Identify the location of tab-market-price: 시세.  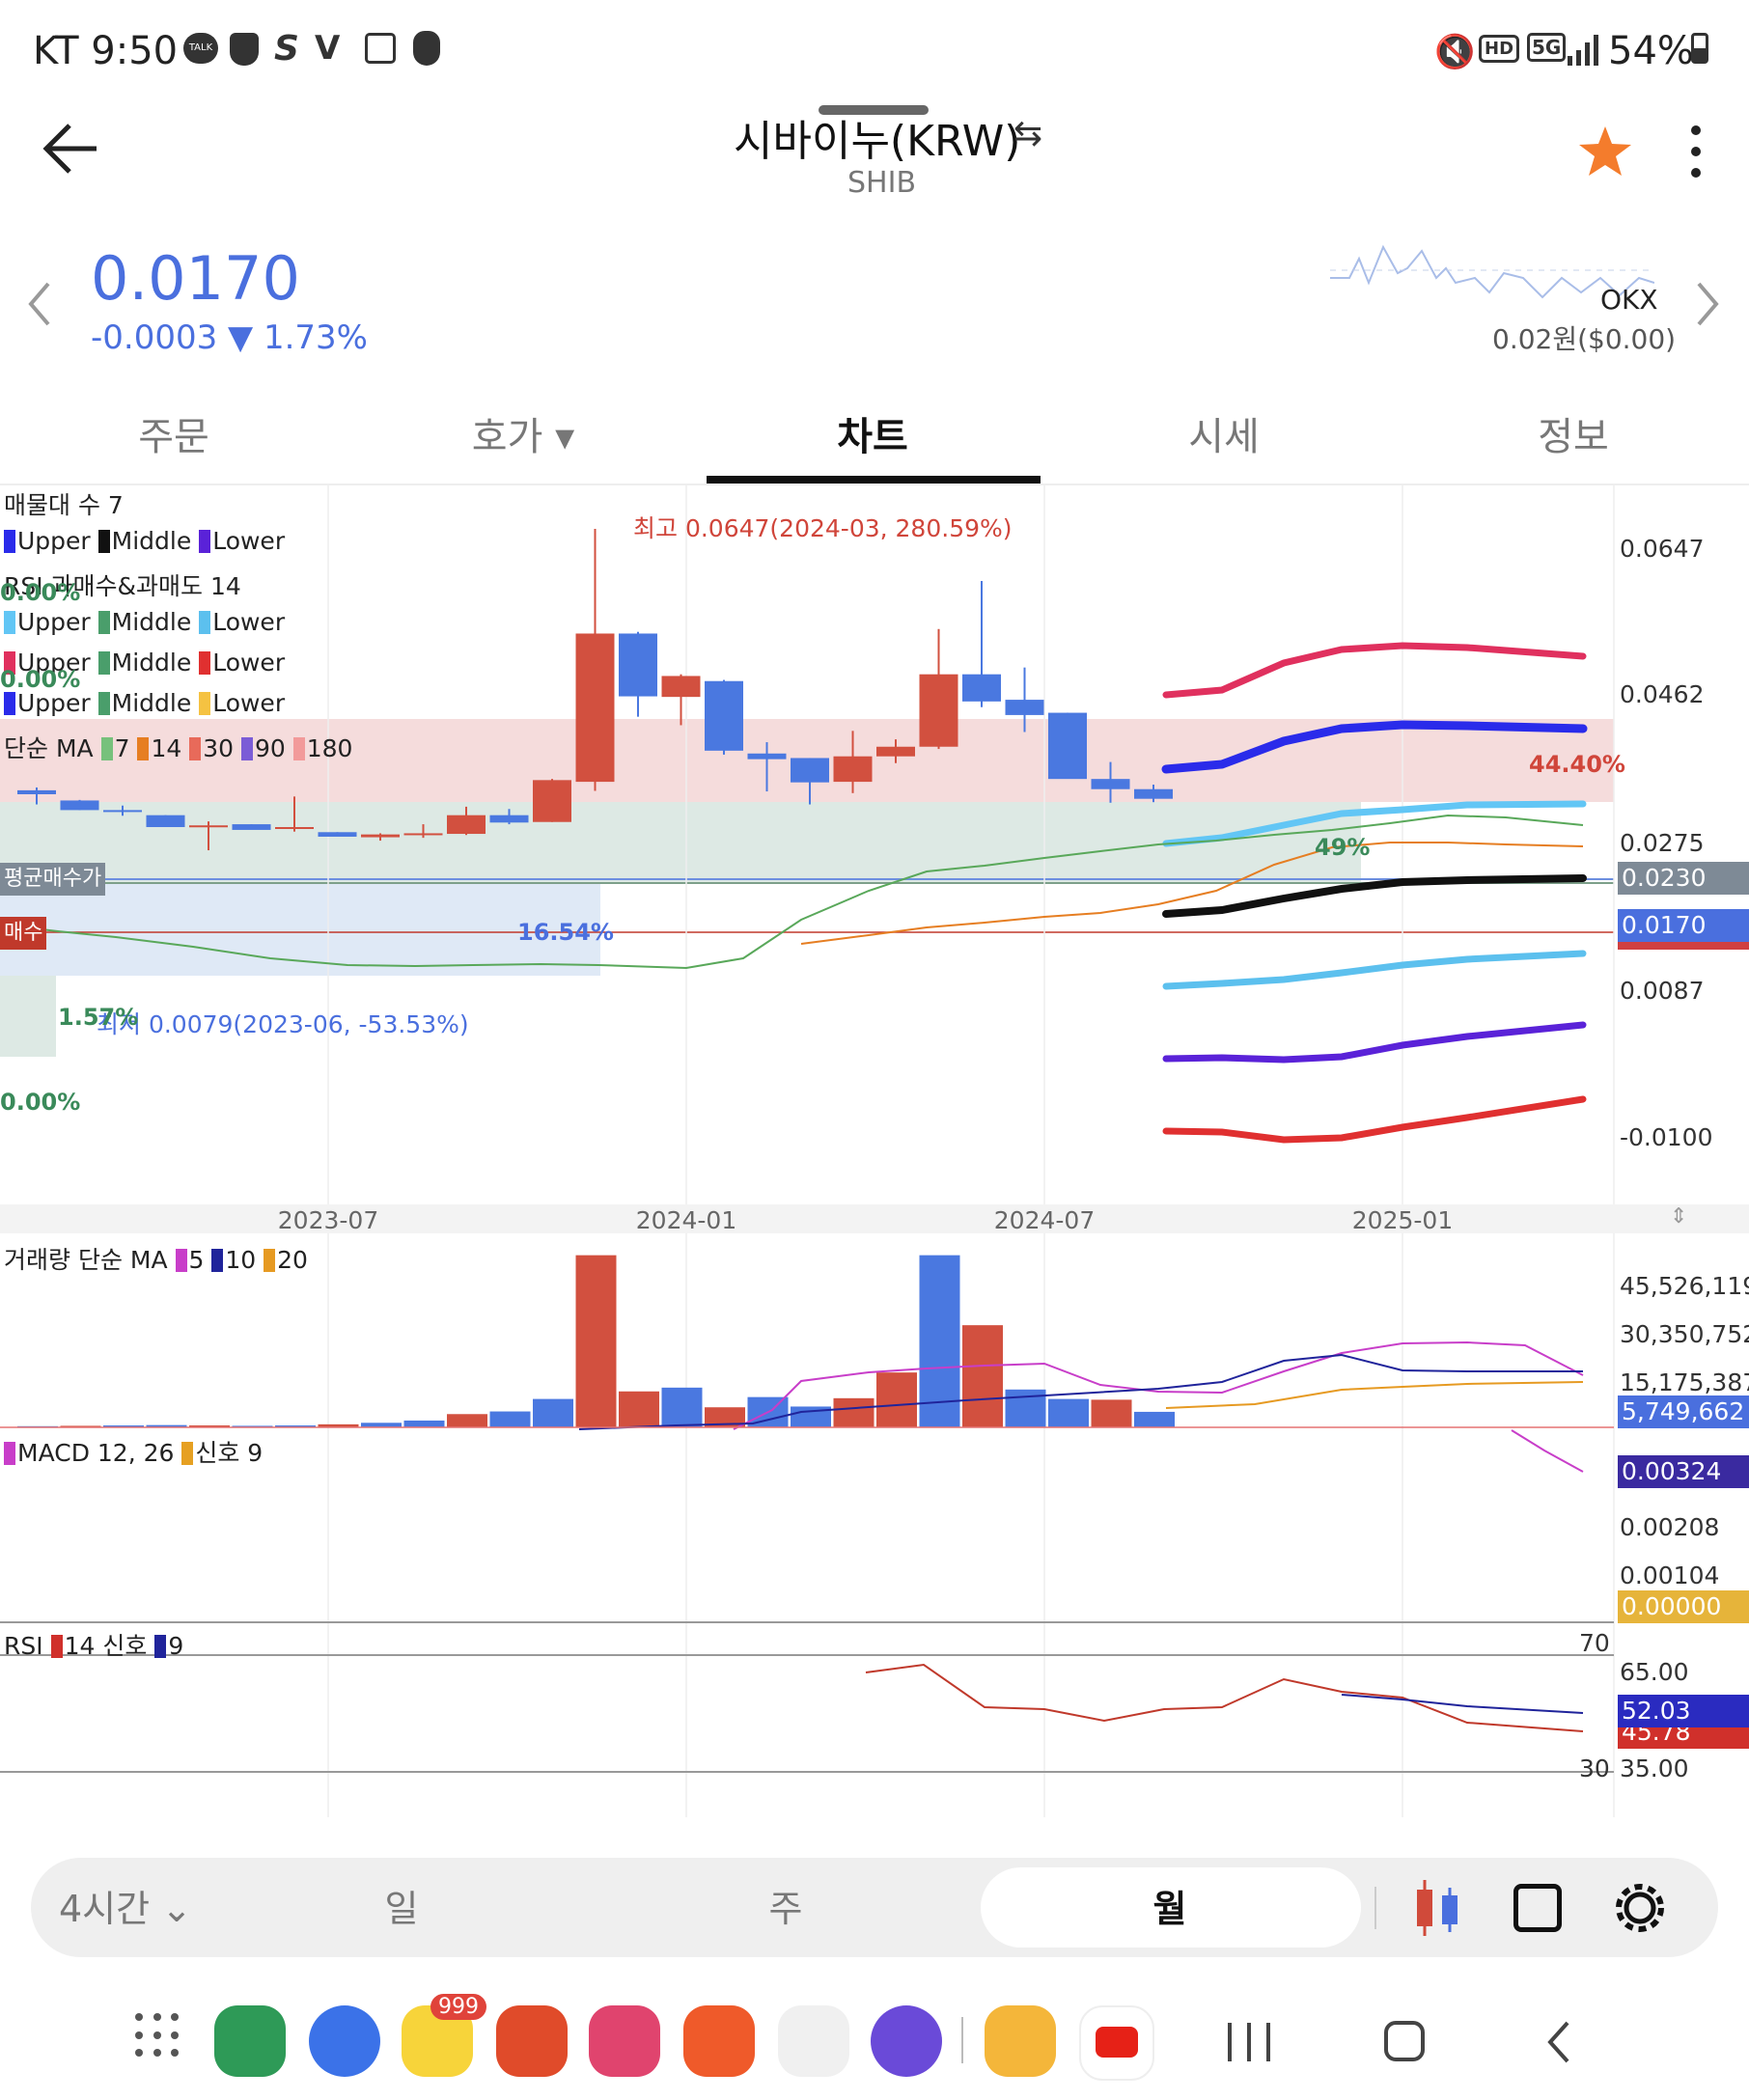
(1224, 437).